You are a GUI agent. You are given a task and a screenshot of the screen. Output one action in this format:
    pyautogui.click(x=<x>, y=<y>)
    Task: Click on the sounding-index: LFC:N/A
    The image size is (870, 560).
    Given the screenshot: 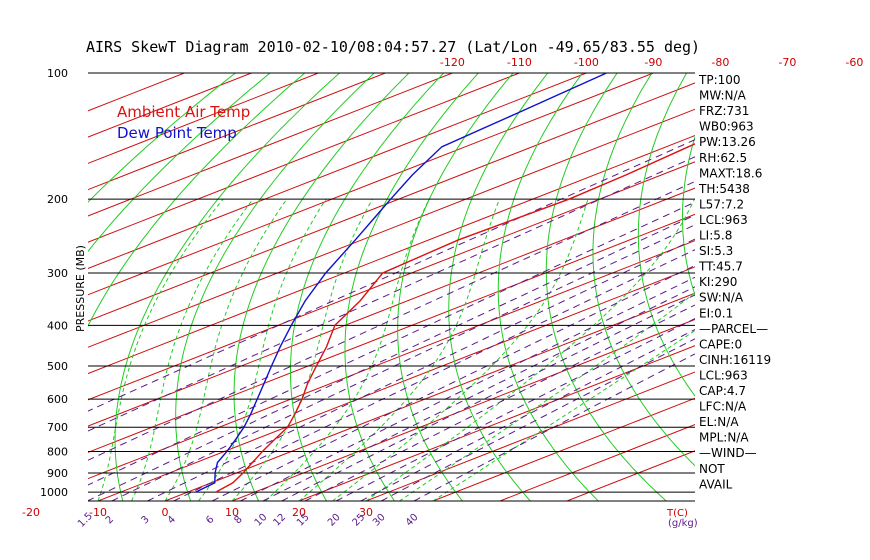 What is the action you would take?
    pyautogui.click(x=723, y=407)
    